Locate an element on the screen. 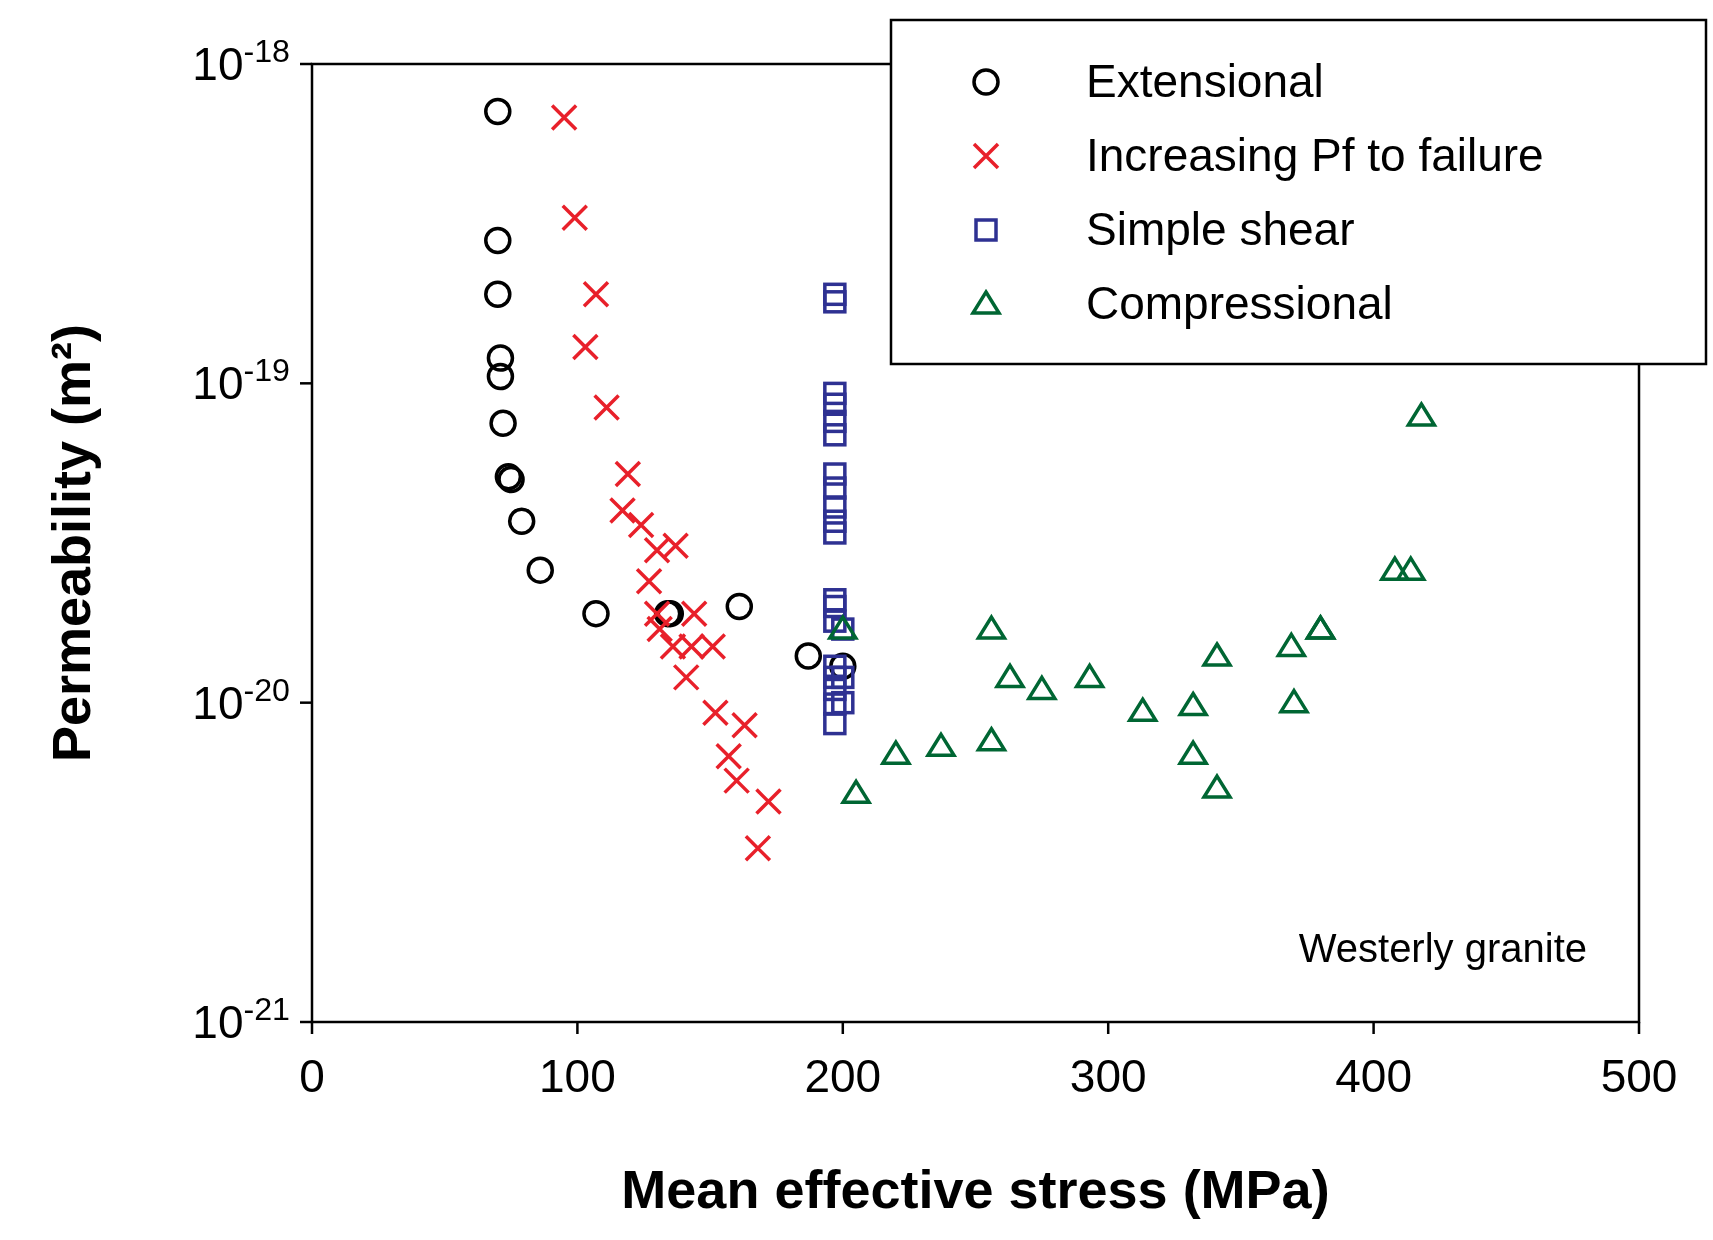 This screenshot has height=1240, width=1713. x-tick-label: 400 is located at coordinates (1373, 1076).